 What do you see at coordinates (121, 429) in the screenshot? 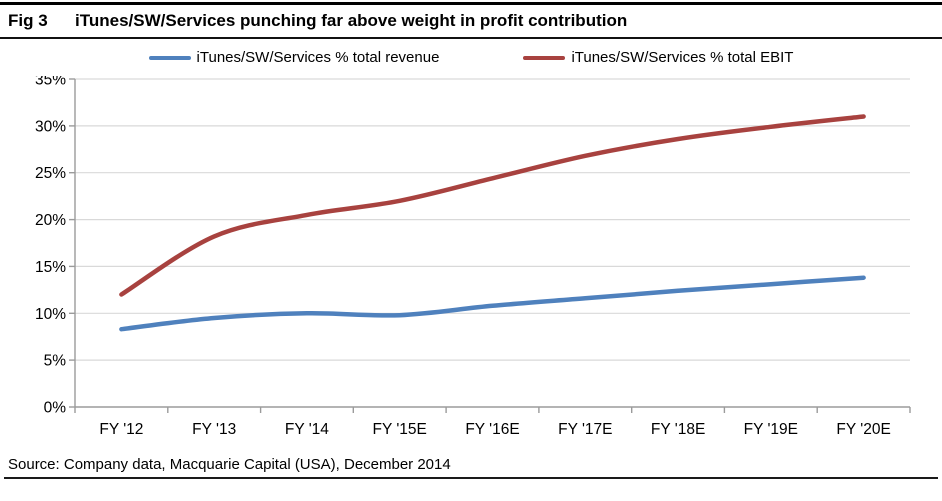
I see `x-axis-label: FY '12` at bounding box center [121, 429].